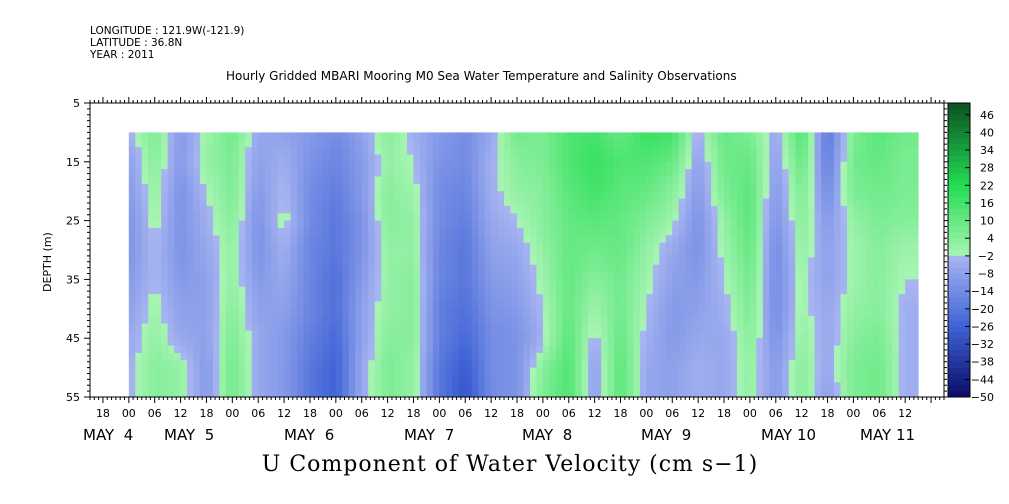 The height and width of the screenshot is (504, 1009). What do you see at coordinates (959, 141) in the screenshot?
I see `colorbar-swatch` at bounding box center [959, 141].